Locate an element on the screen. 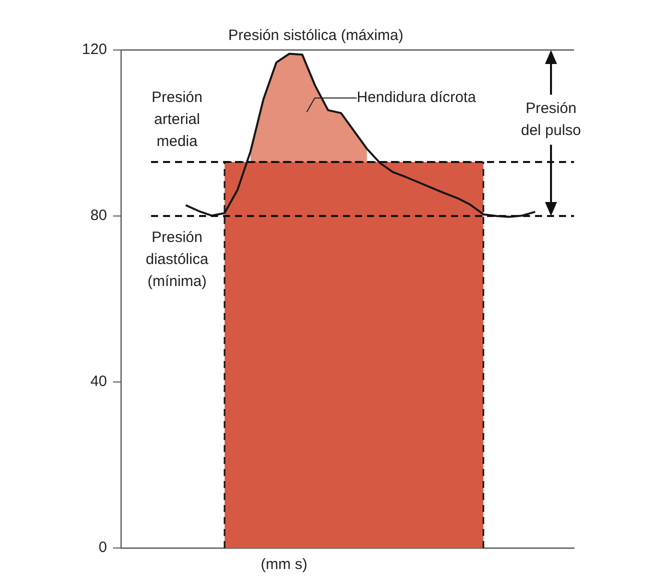  ref-line-label: Presión diastólica (mínima) is located at coordinates (177, 259).